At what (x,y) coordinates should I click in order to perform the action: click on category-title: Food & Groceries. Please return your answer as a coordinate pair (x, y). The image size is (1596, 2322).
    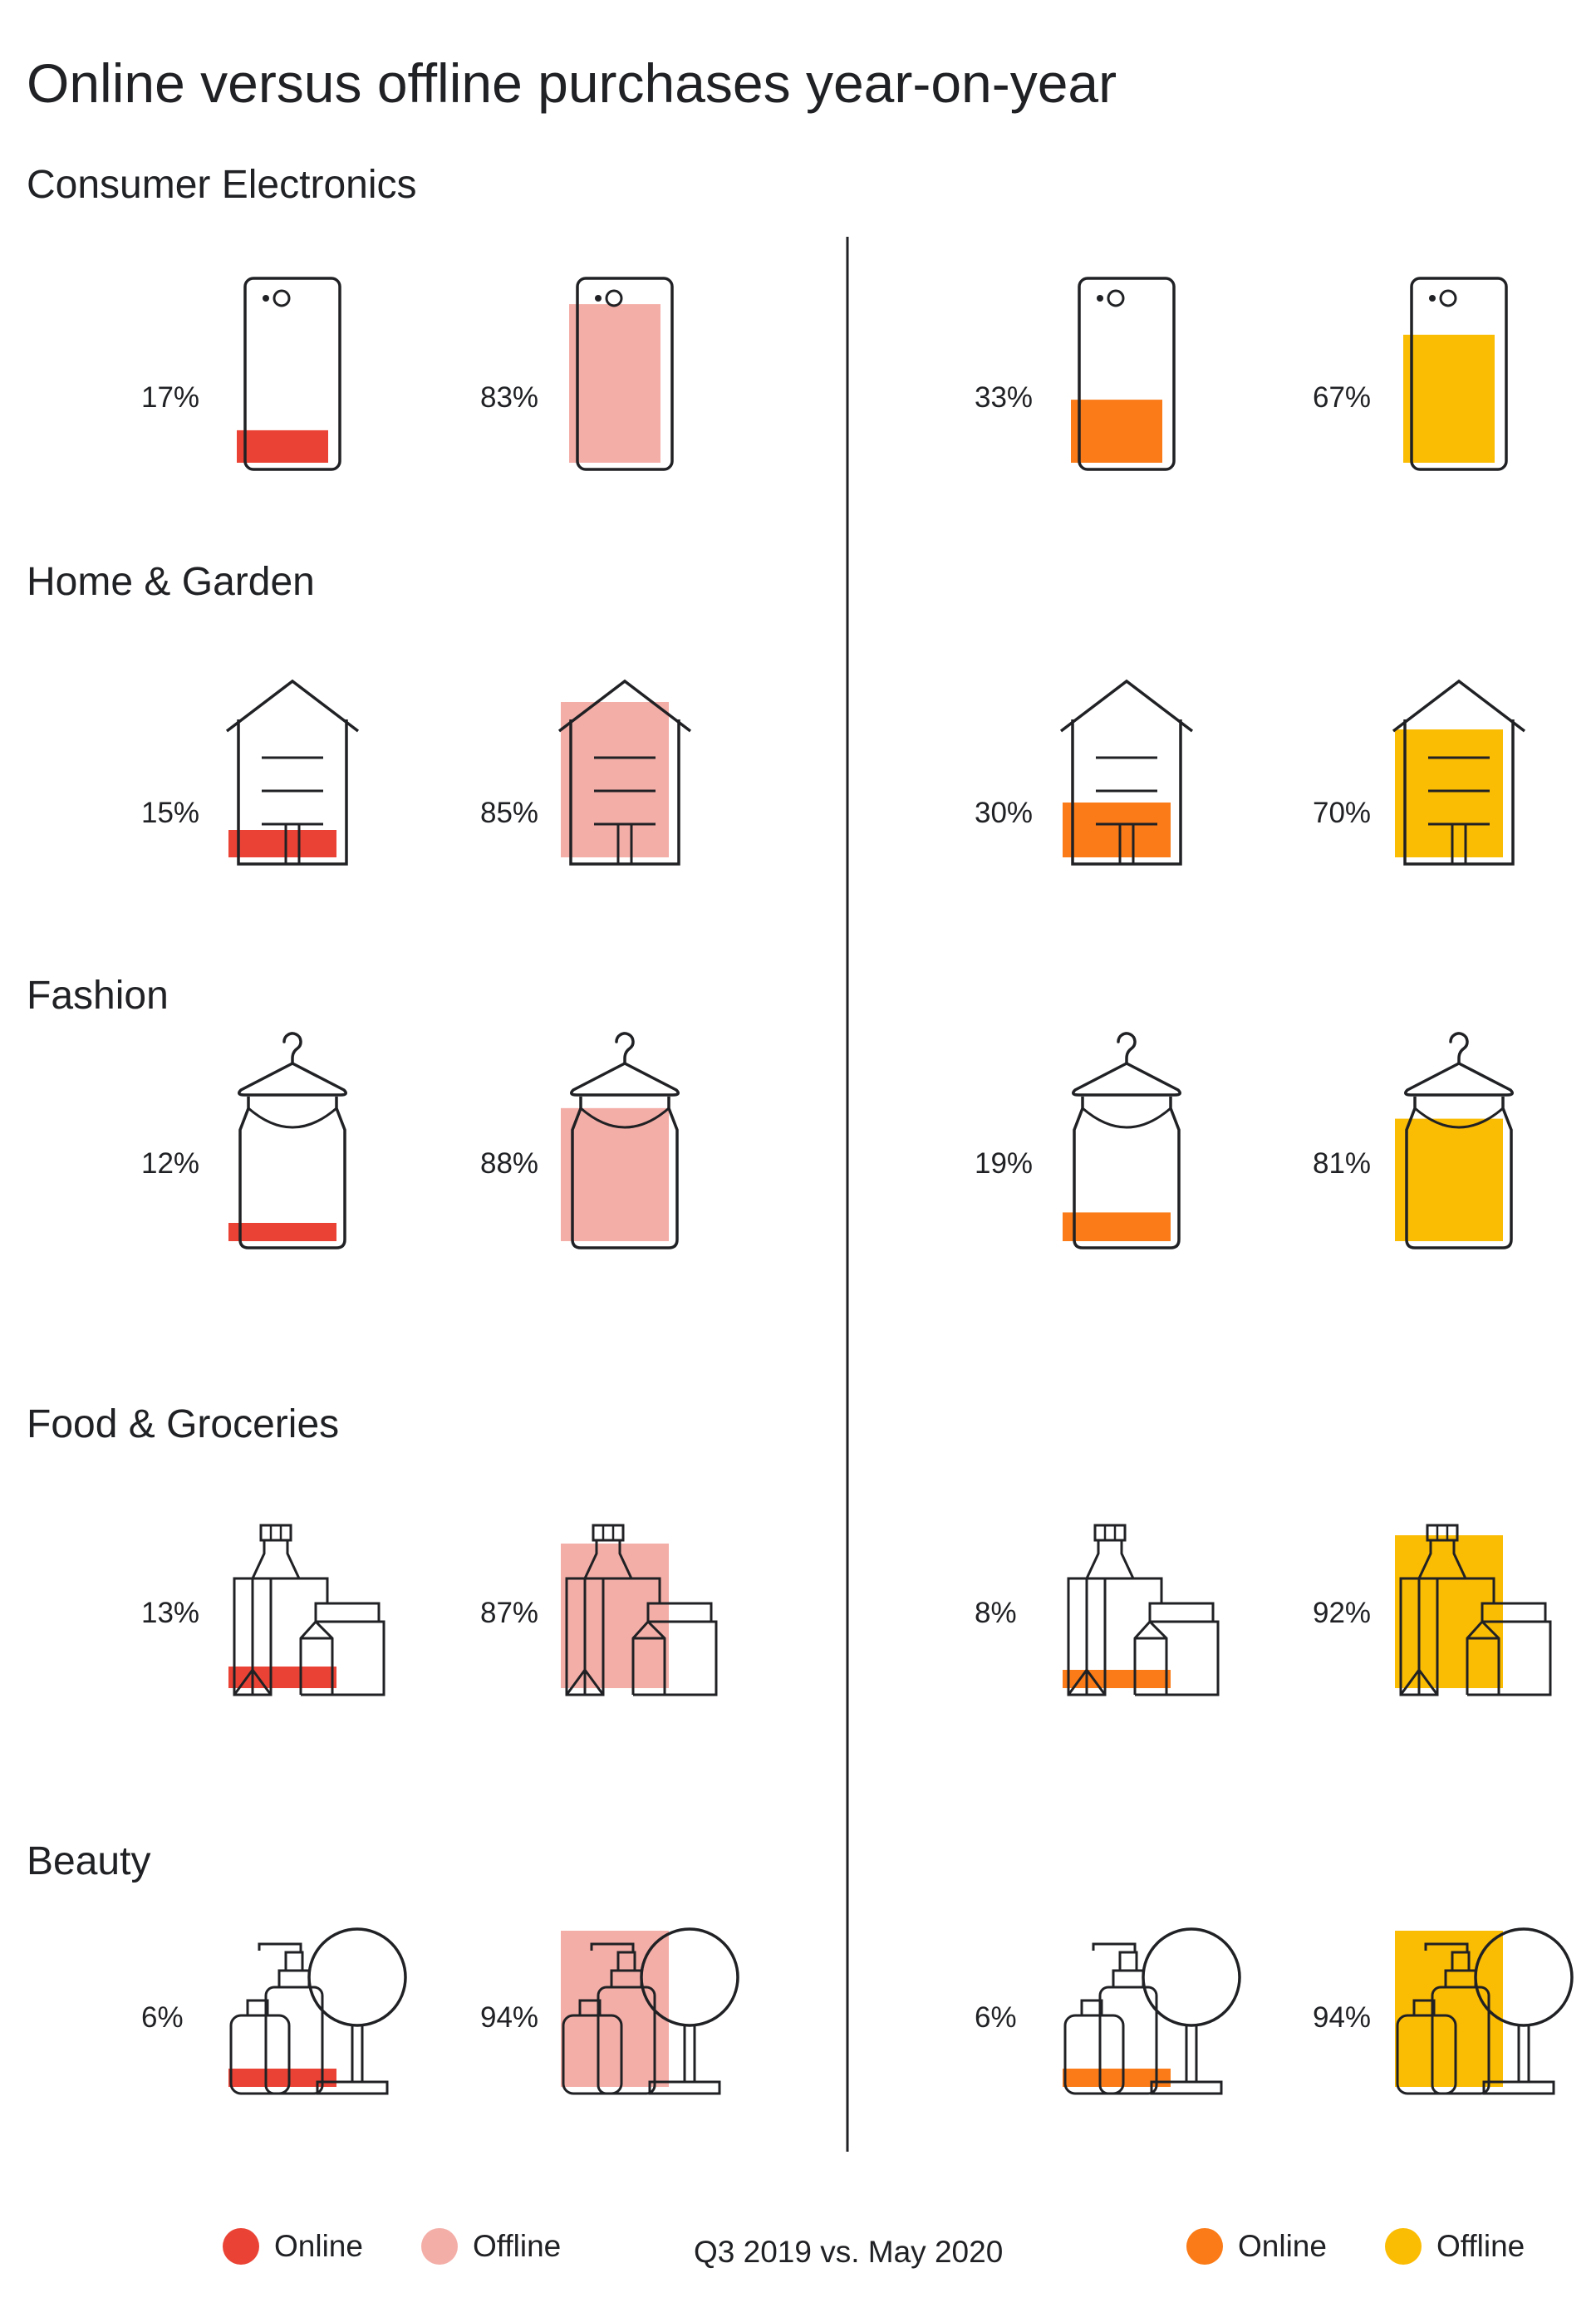
    Looking at the image, I should click on (183, 1424).